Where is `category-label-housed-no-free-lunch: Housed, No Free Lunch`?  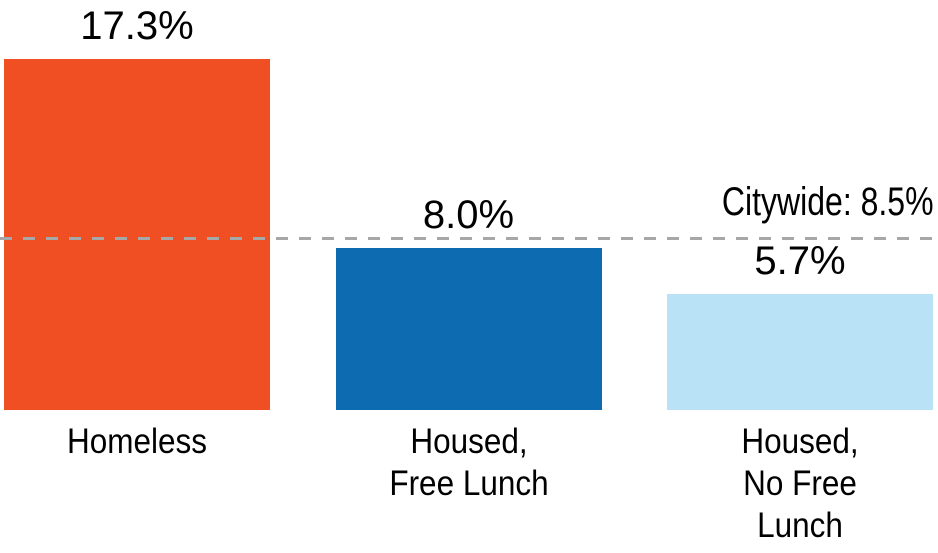 category-label-housed-no-free-lunch: Housed, No Free Lunch is located at coordinates (800, 483).